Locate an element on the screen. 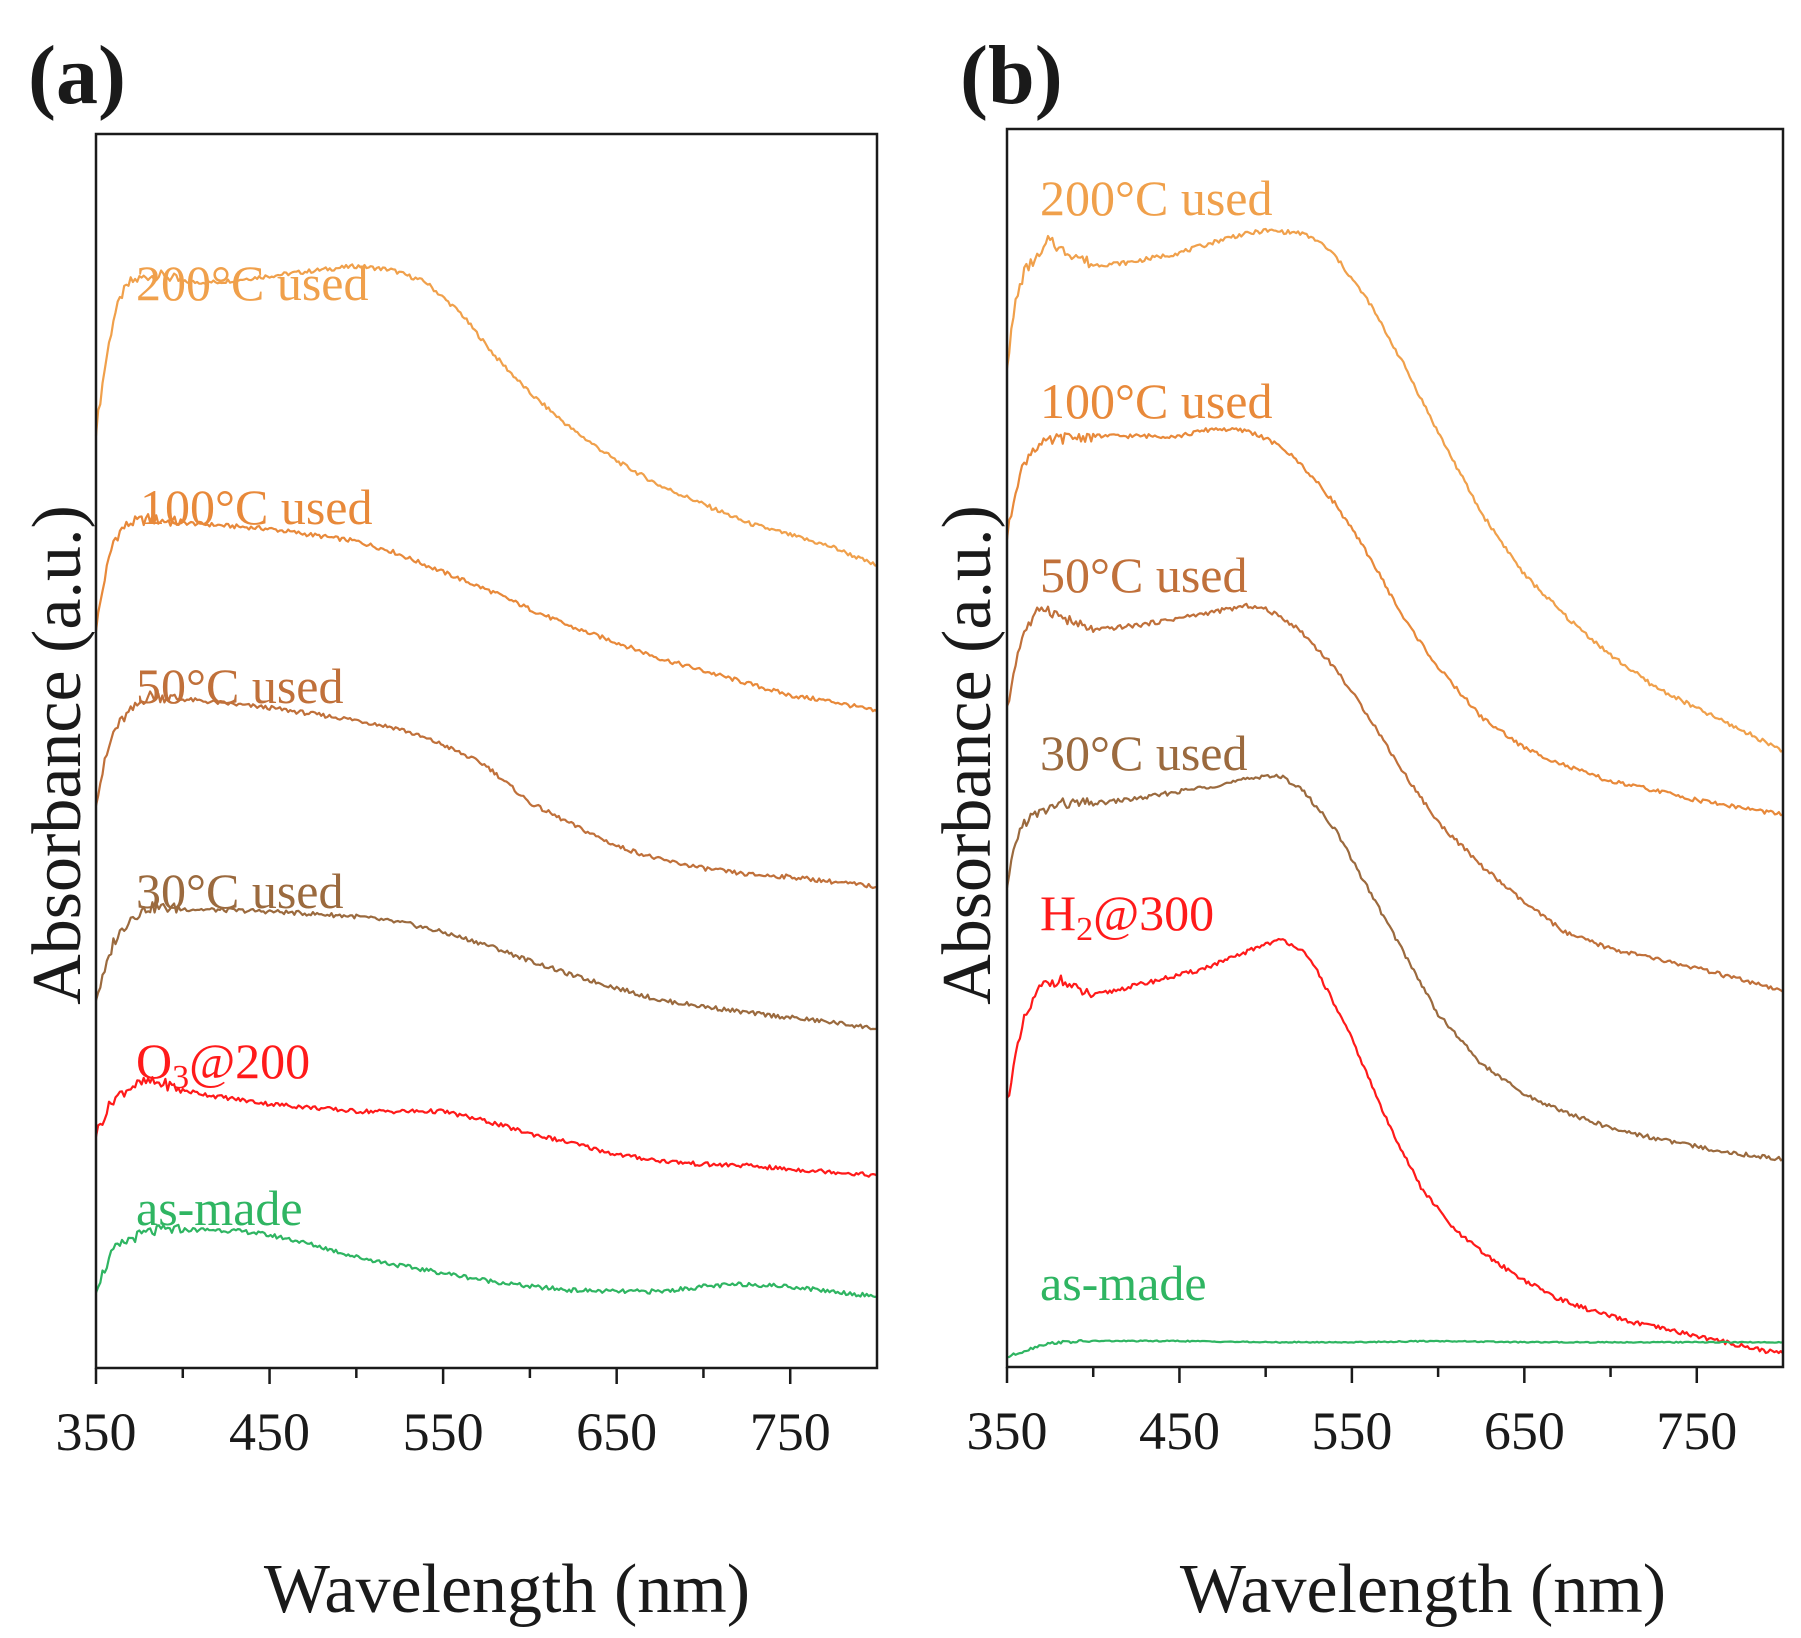 The width and height of the screenshot is (1801, 1638). series-label: H2@300 is located at coordinates (1127, 916).